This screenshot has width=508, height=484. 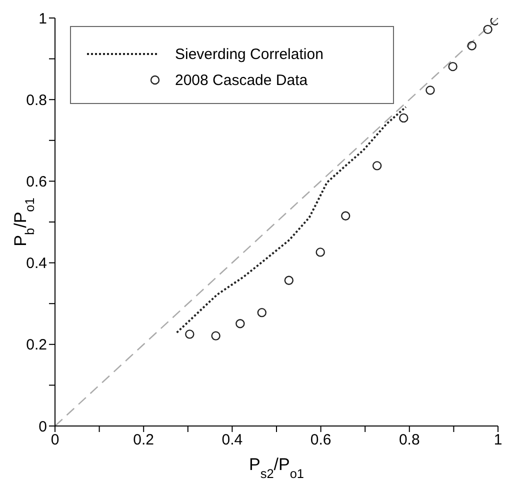 What do you see at coordinates (232, 440) in the screenshot?
I see `x-tick-label: 0.4` at bounding box center [232, 440].